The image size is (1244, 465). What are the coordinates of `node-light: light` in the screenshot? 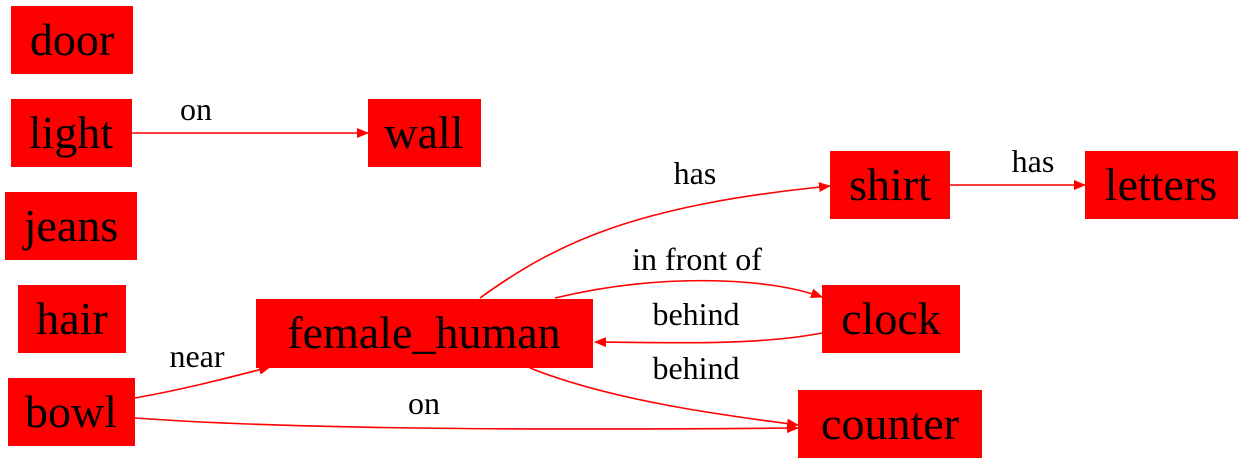 It's located at (71, 133).